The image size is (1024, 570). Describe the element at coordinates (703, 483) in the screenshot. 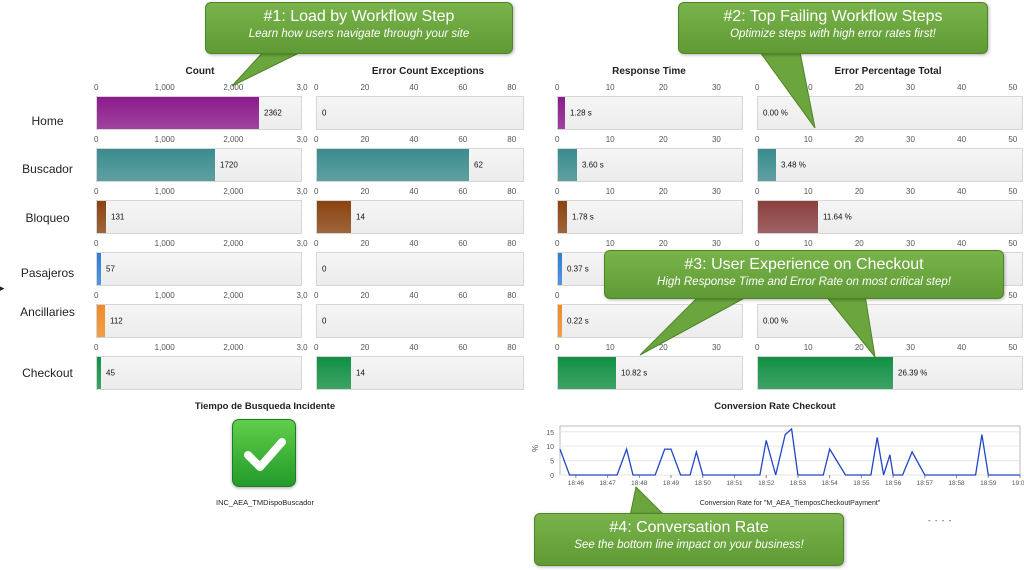

I see `x-tick-label: 18:50` at that location.